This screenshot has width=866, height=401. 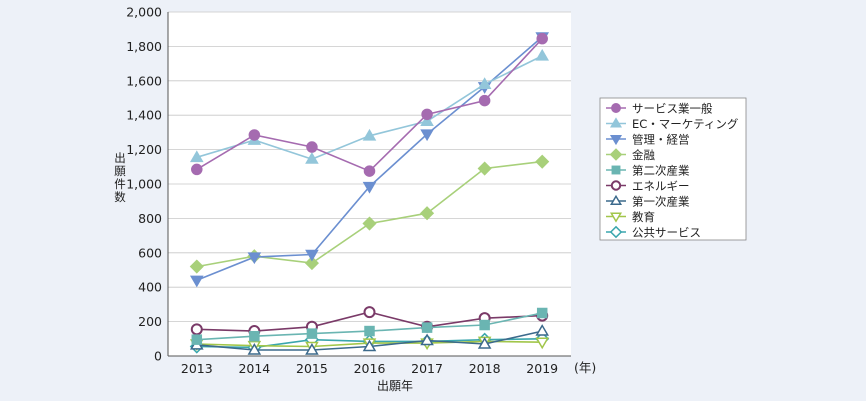 What do you see at coordinates (158, 356) in the screenshot?
I see `y-tick-label: 0` at bounding box center [158, 356].